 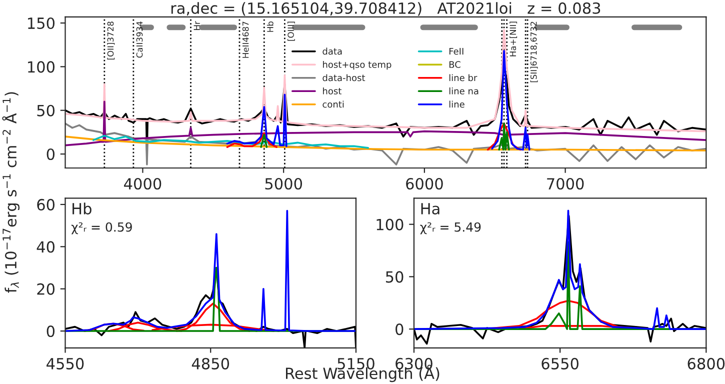 I want to click on x-tick-label: 5150, so click(x=356, y=364).